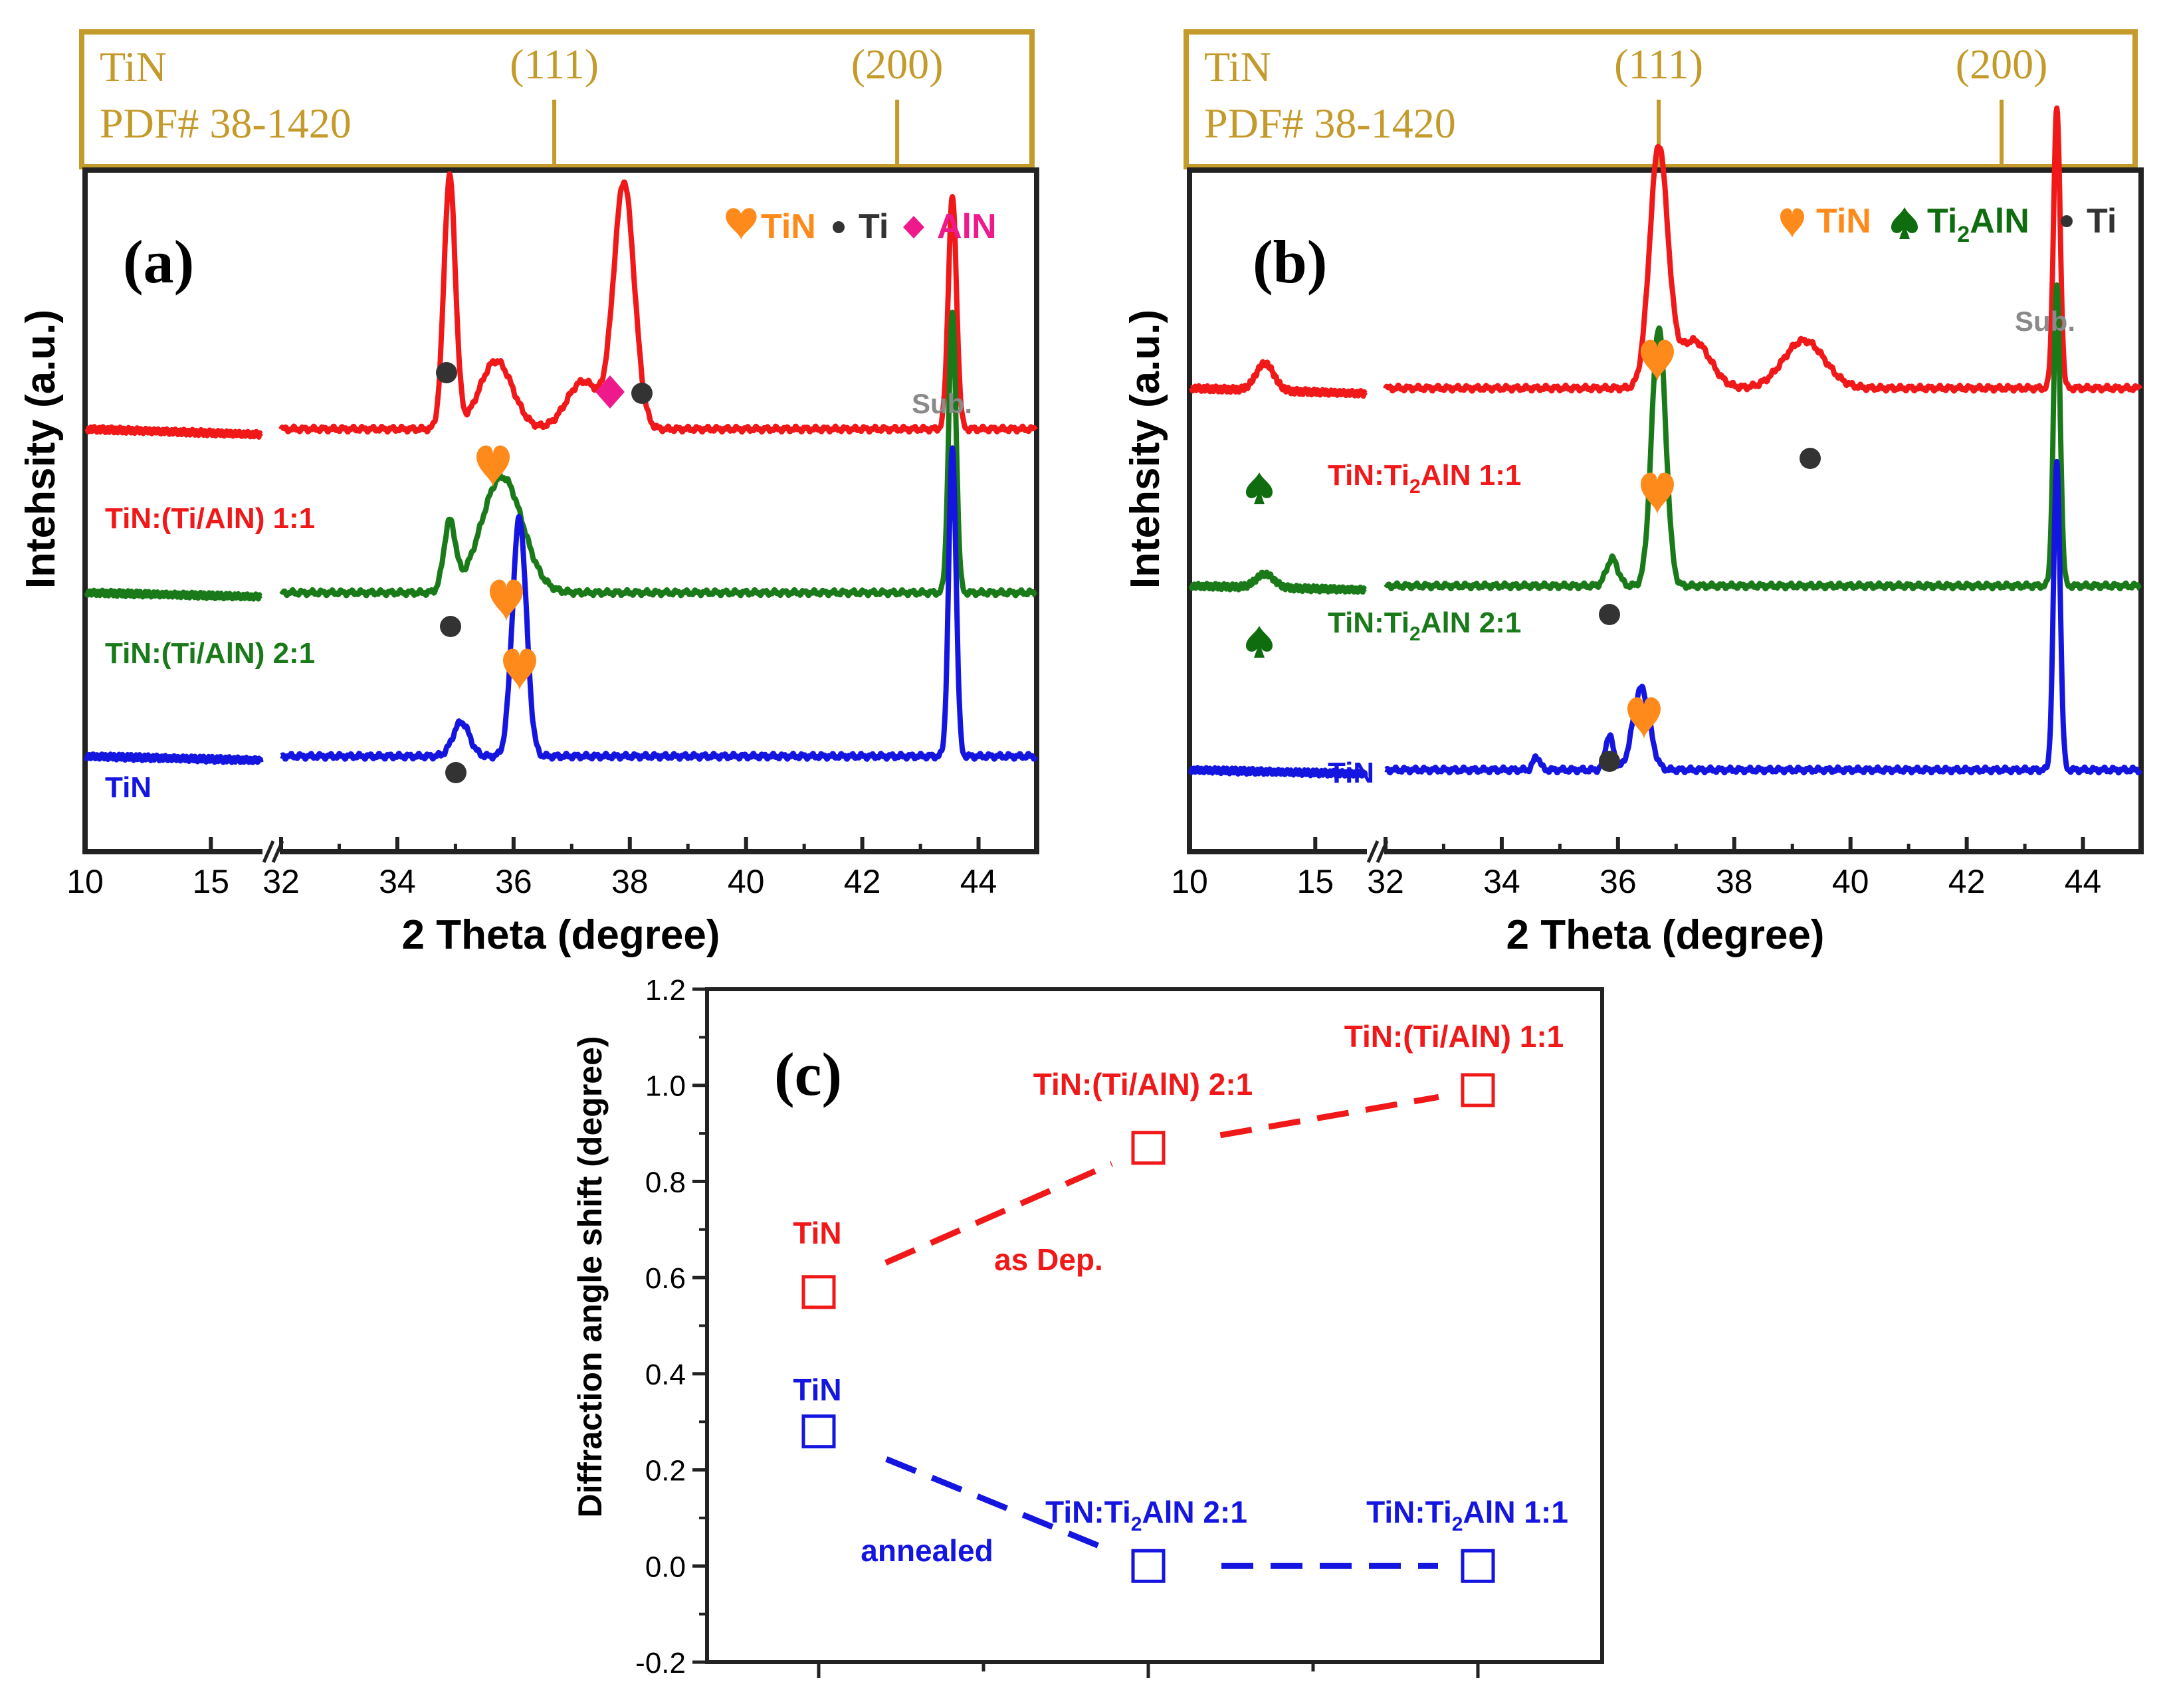 The width and height of the screenshot is (2169, 1708). Describe the element at coordinates (665, 1086) in the screenshot. I see `y-tick-label: 1.0` at that location.